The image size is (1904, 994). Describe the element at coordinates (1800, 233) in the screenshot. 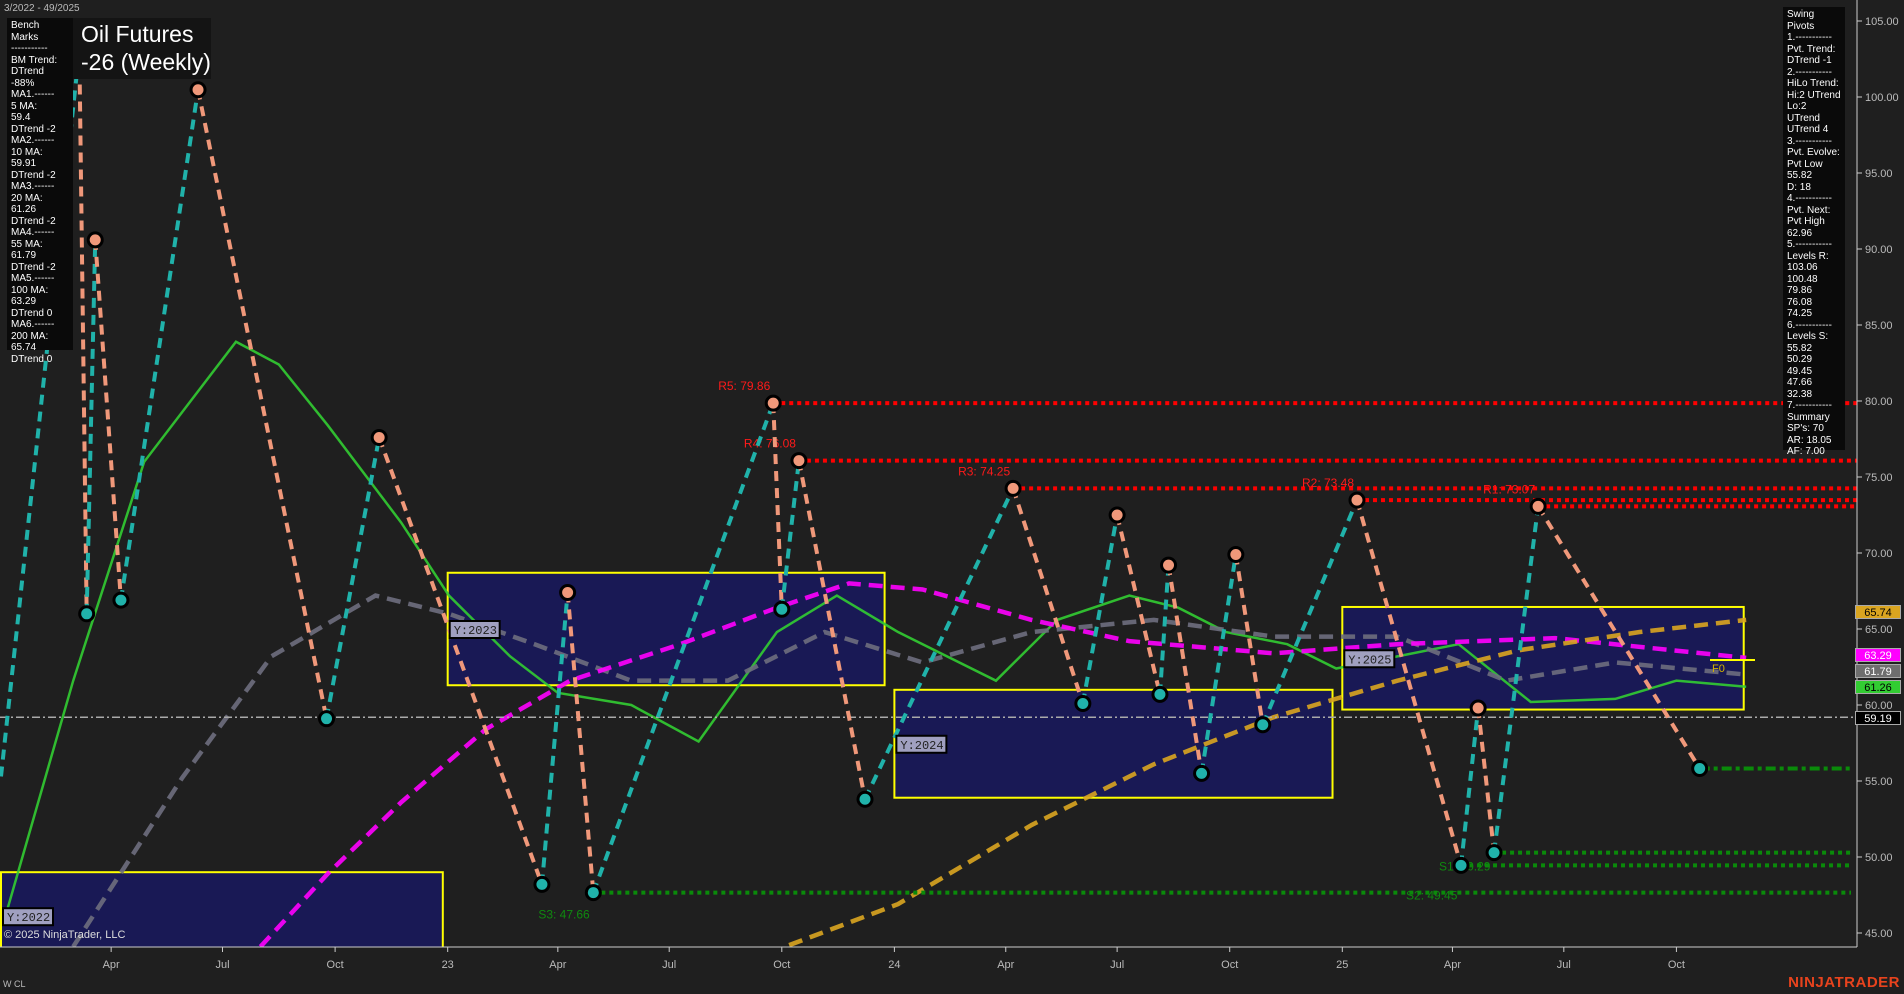

I see `panel-line: 62.96` at that location.